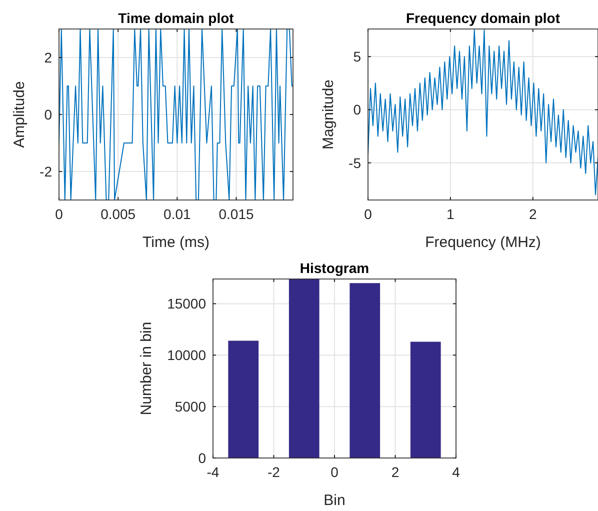 The image size is (598, 511). I want to click on x-axis-title: Frequency (MHz), so click(483, 242).